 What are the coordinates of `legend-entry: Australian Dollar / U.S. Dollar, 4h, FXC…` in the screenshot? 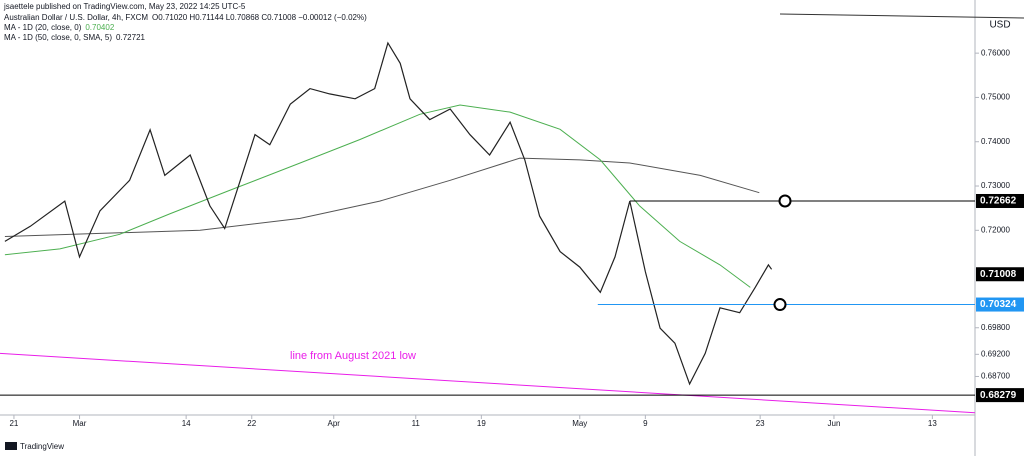 It's located at (185, 17).